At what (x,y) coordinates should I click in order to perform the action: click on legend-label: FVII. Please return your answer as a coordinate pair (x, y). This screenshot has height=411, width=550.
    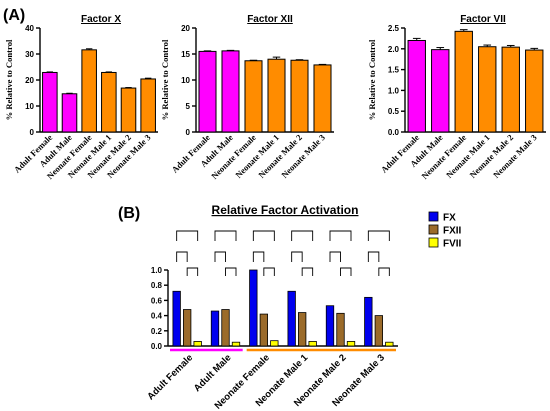
    Looking at the image, I should click on (452, 244).